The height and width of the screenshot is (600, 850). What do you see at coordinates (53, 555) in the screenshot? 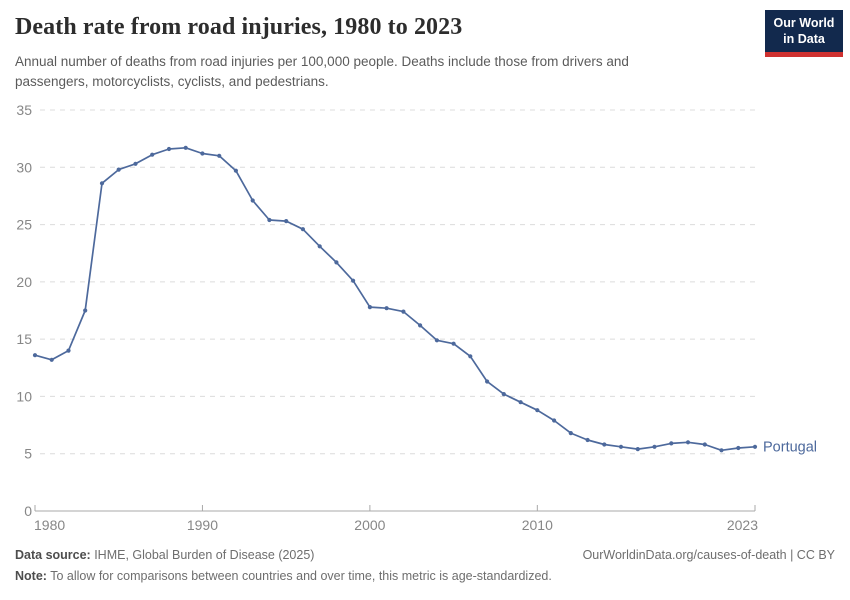
I see `data-source-label: Data source:` at bounding box center [53, 555].